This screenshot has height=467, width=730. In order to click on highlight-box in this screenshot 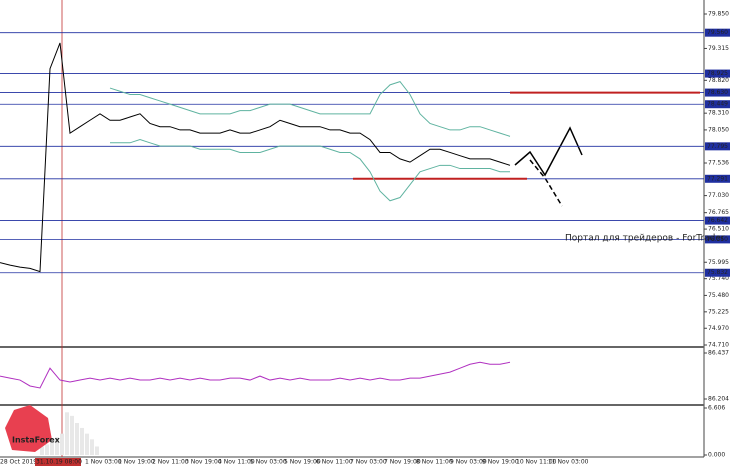, I will do `click(58, 462)`.